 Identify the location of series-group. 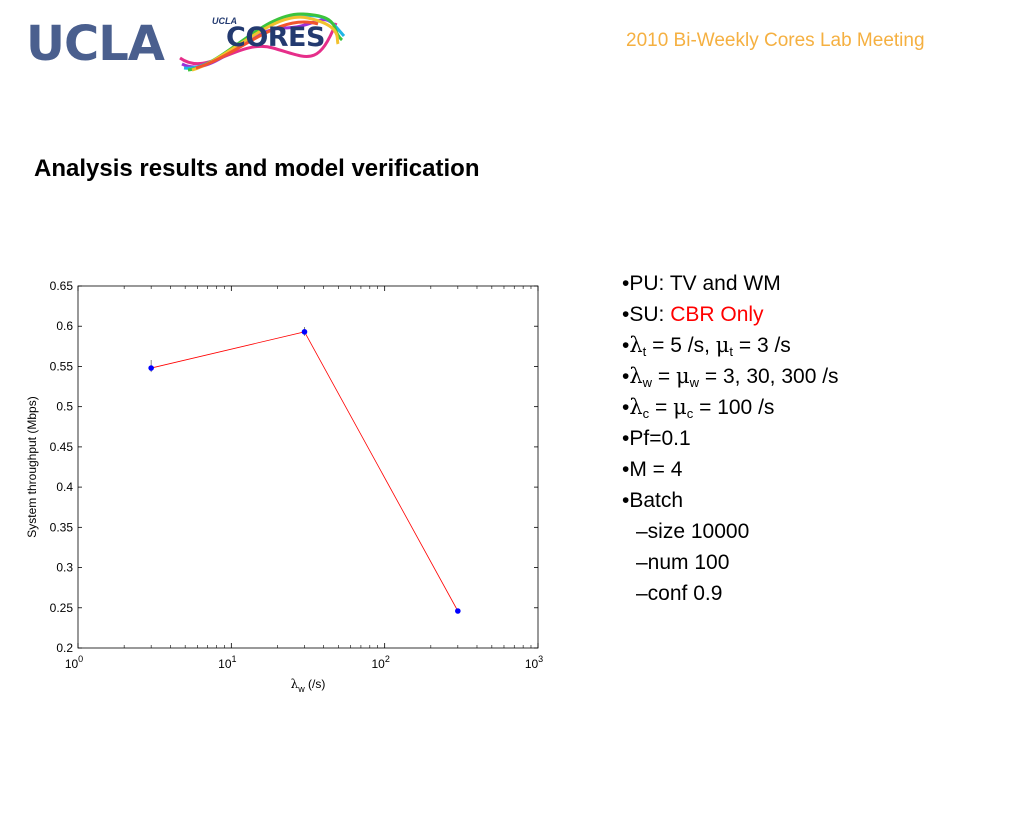
(304, 470).